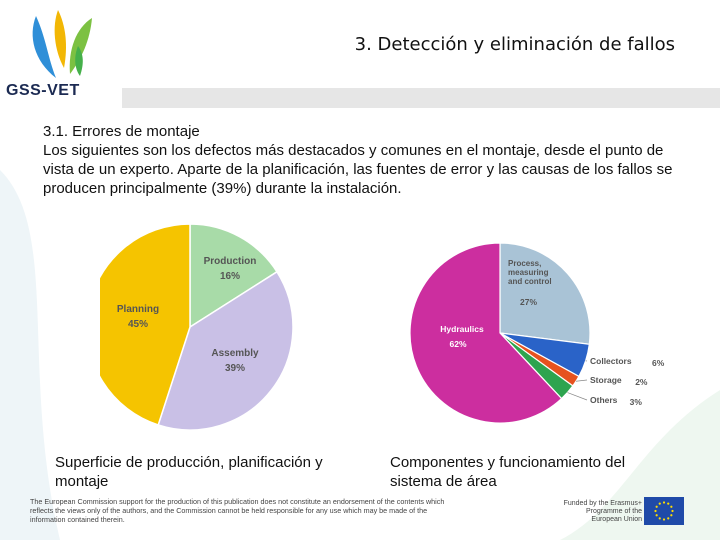 The height and width of the screenshot is (540, 720). Describe the element at coordinates (421, 98) in the screenshot. I see `header-bar` at that location.